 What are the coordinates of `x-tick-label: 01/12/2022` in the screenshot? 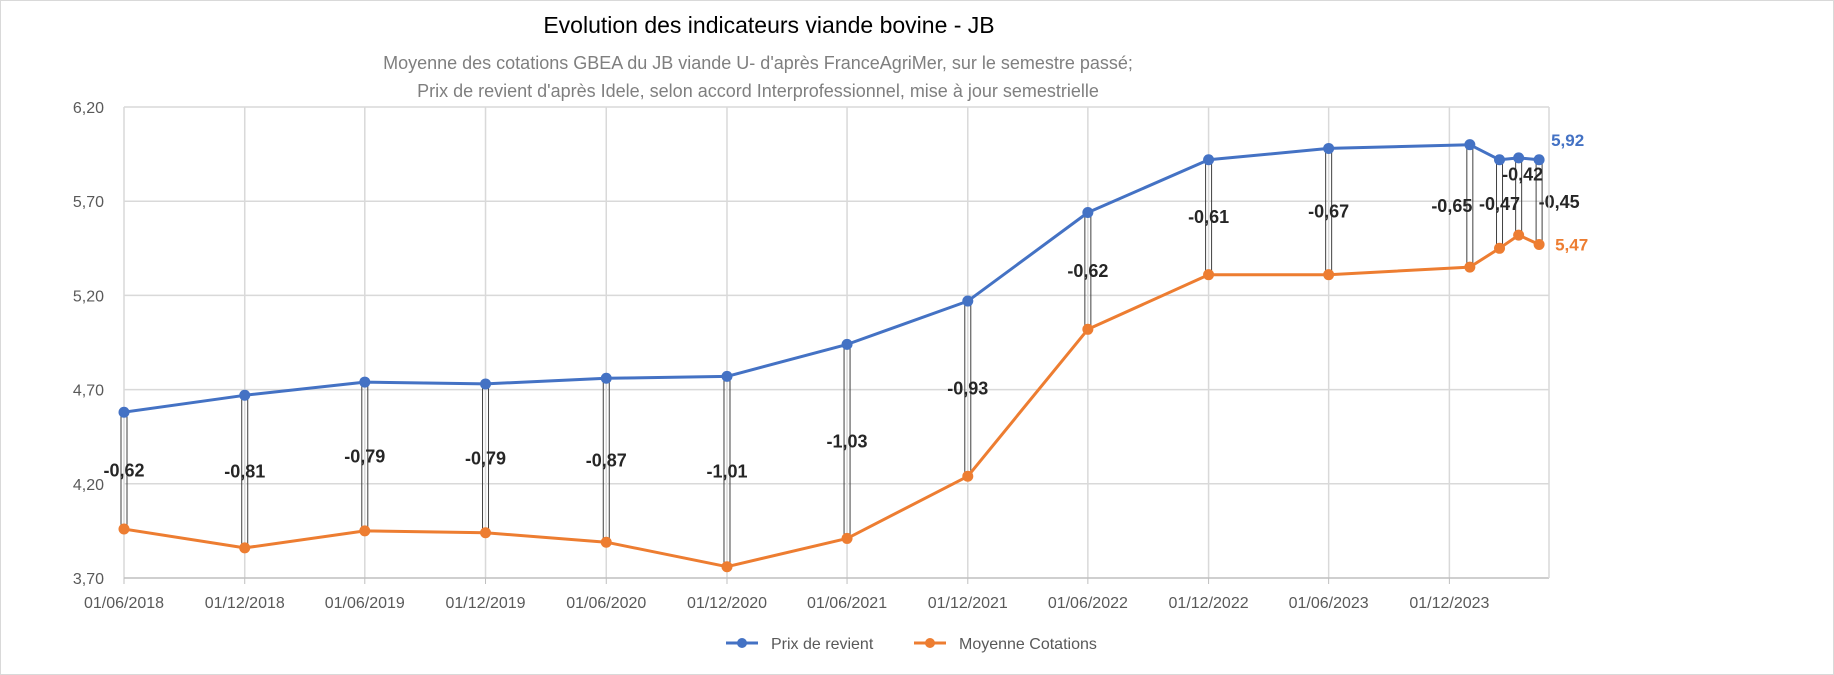 It's located at (1209, 603).